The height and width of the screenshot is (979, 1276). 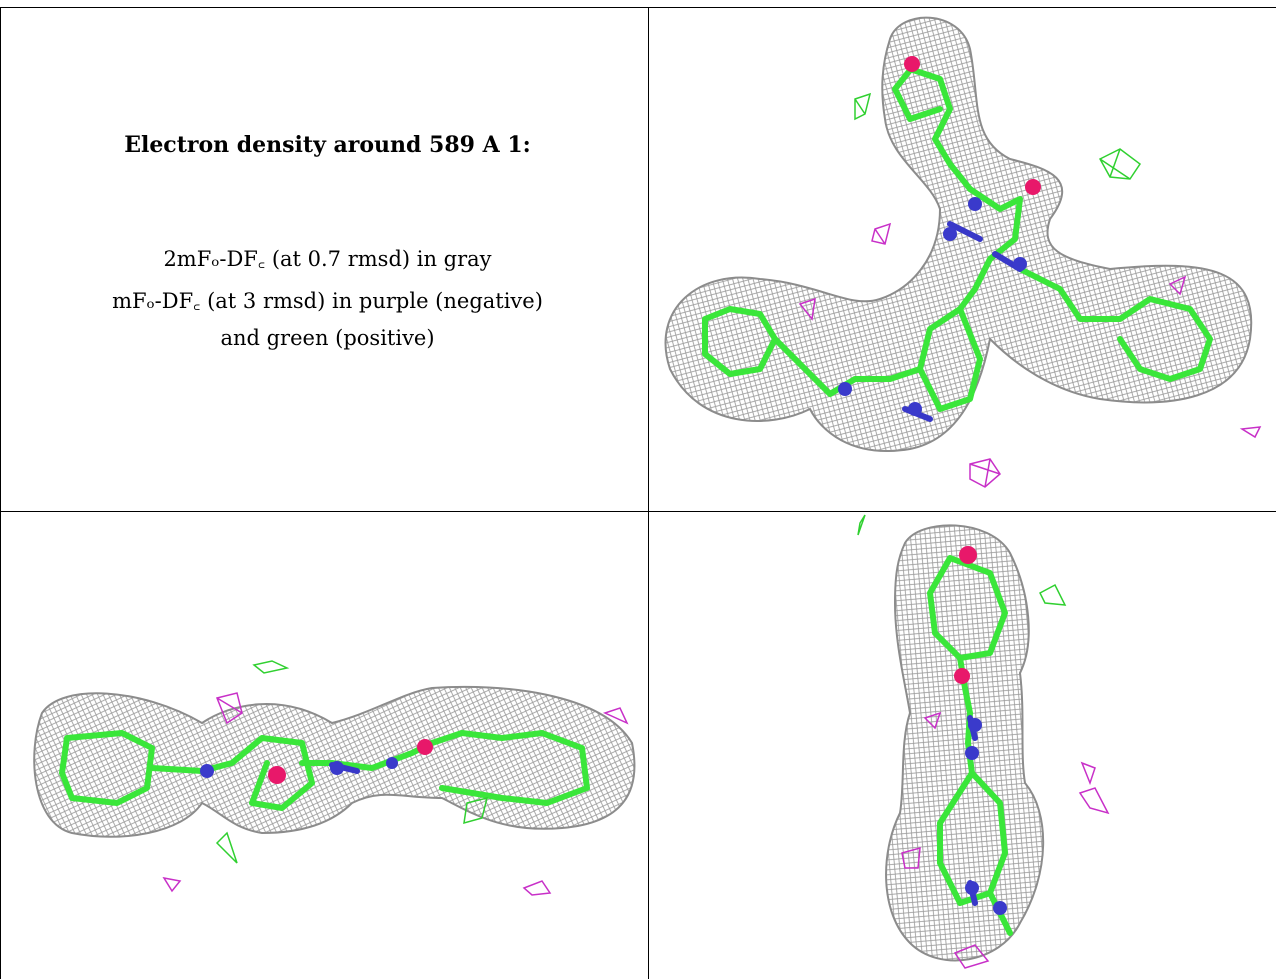 What do you see at coordinates (965, 743) in the screenshot?
I see `density-mesh` at bounding box center [965, 743].